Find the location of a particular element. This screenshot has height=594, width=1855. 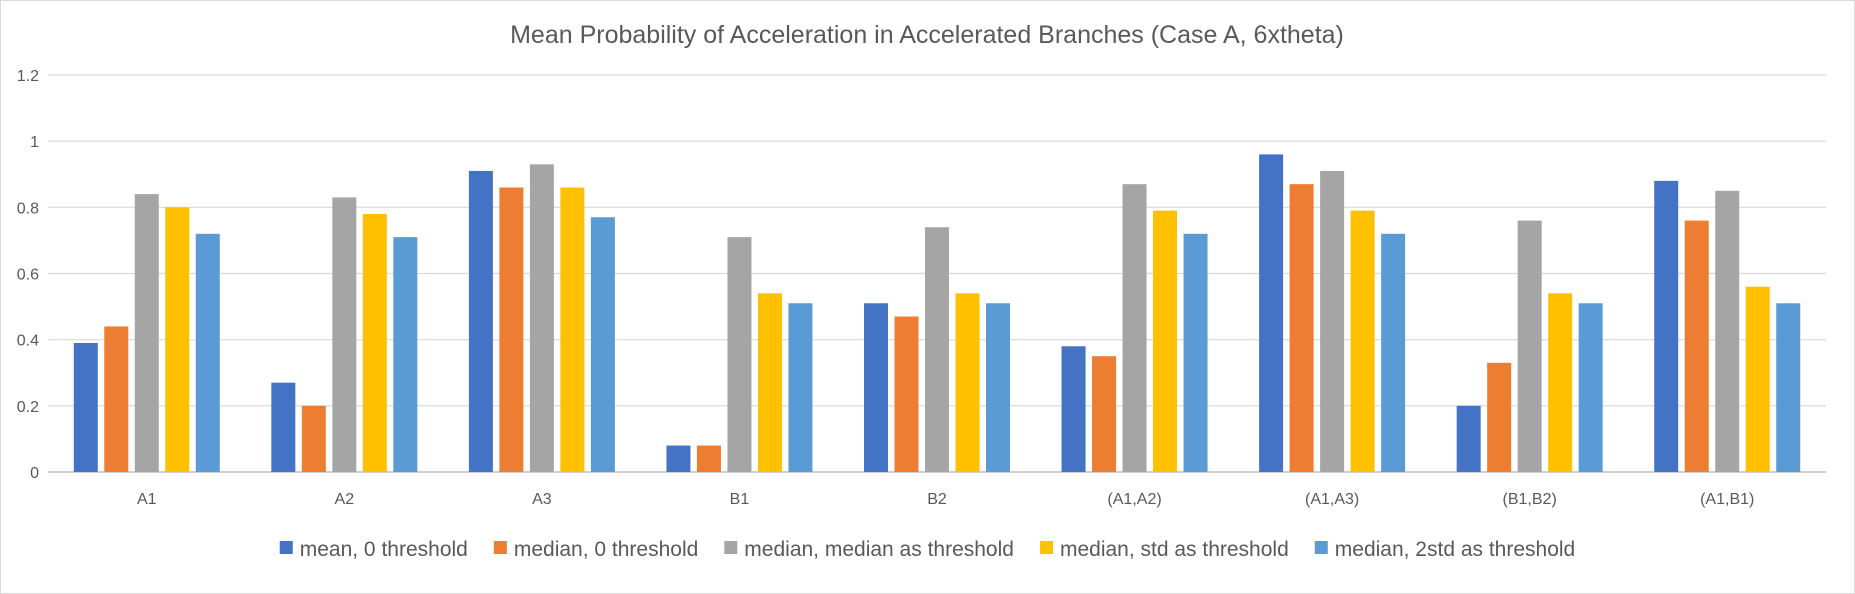

x-tick-label: A1 is located at coordinates (147, 499).